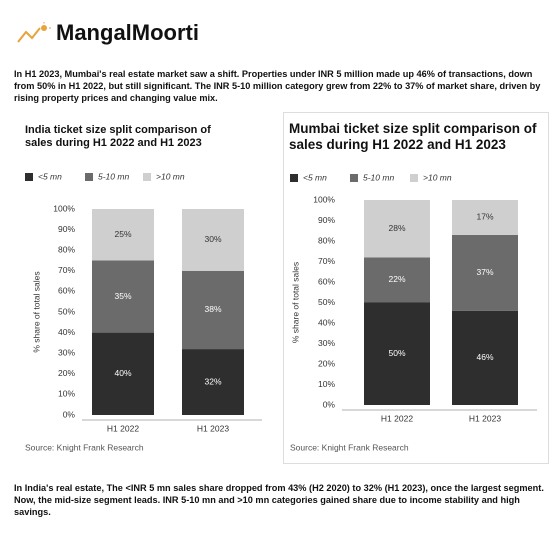 The width and height of the screenshot is (560, 560). I want to click on value-label: 30%, so click(212, 239).